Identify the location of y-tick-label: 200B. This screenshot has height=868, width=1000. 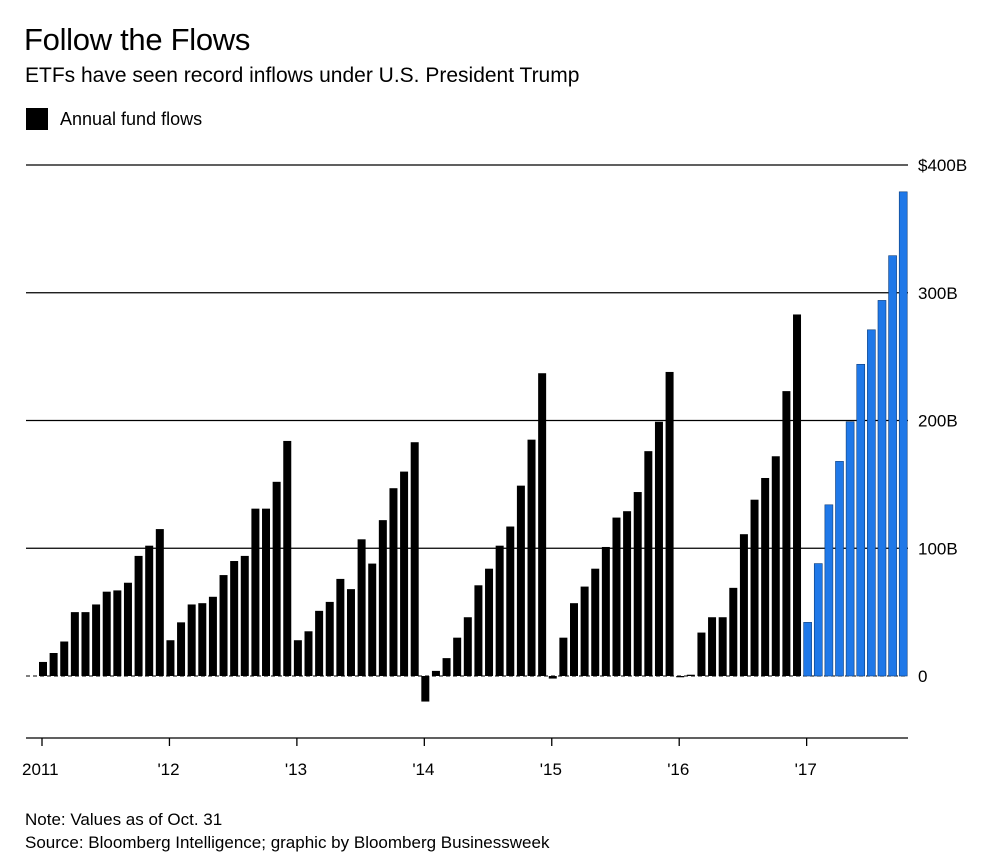
(938, 421).